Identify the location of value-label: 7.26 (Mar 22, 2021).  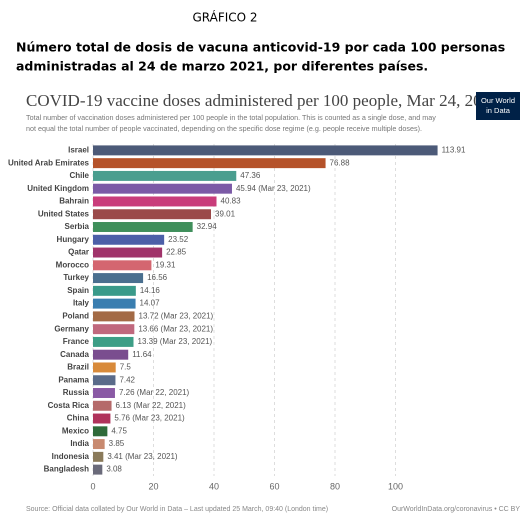
(154, 392).